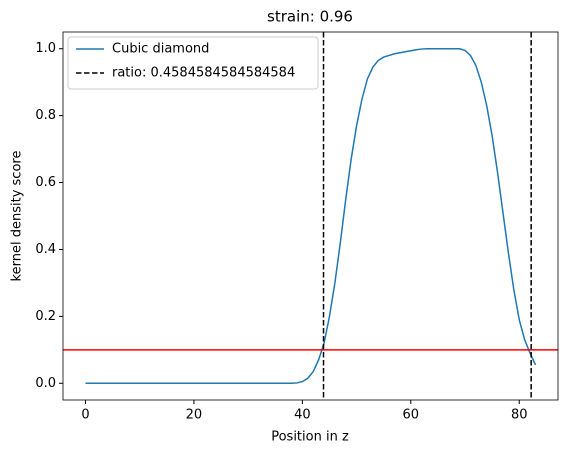  I want to click on legend-label: ratio: 0.4584584584584584, so click(203, 73).